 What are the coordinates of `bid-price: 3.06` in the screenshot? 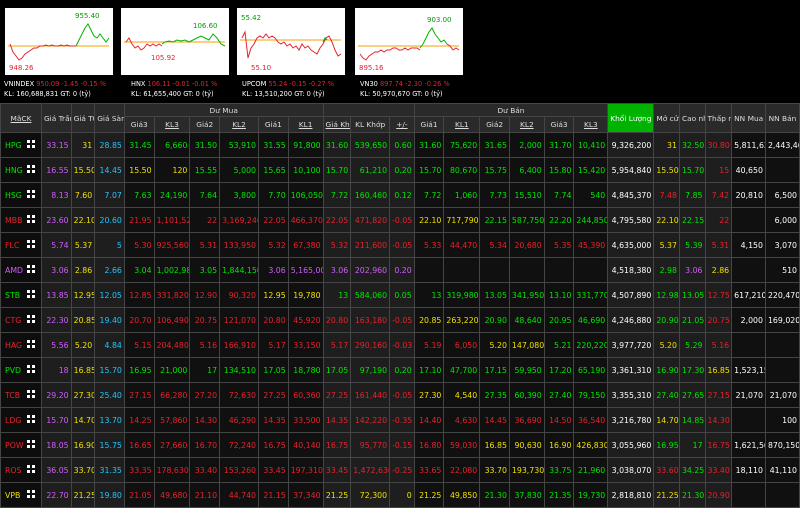 It's located at (273, 270).